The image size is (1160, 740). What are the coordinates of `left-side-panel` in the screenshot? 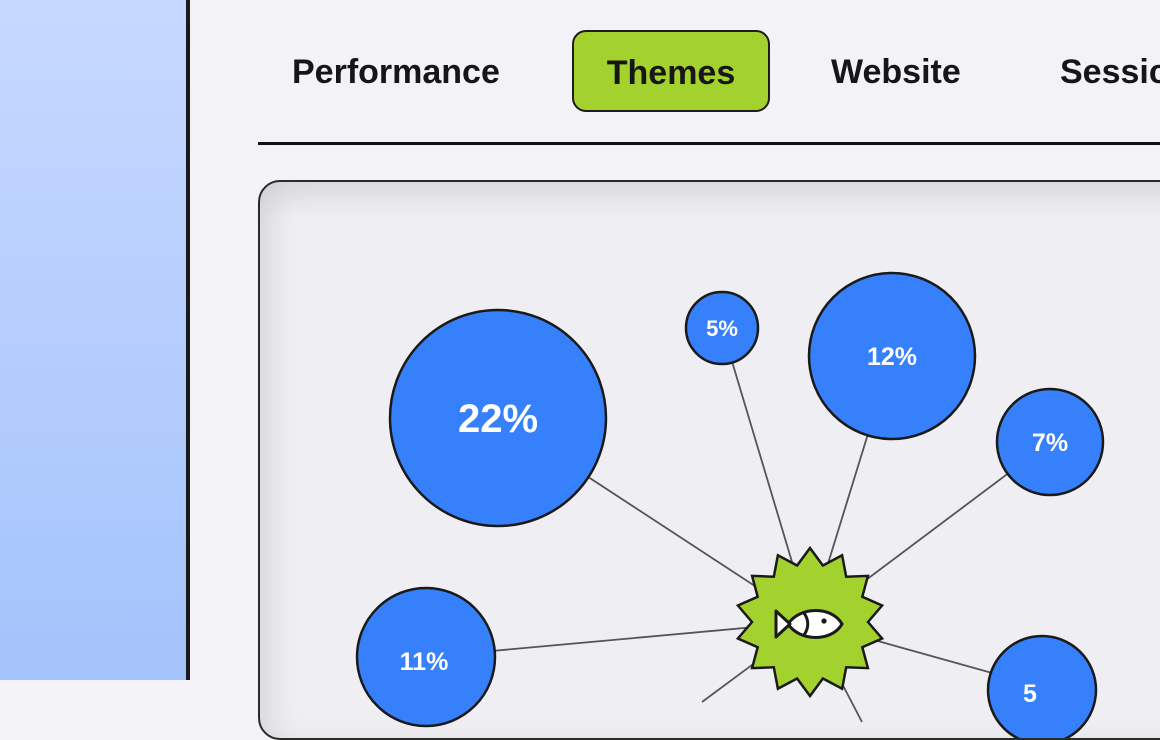 It's located at (93, 340).